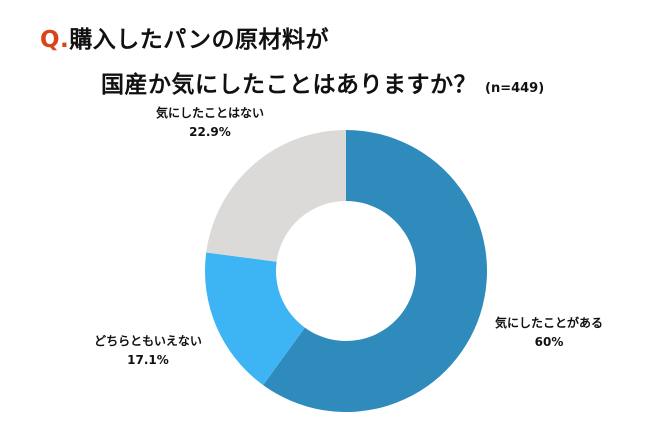 Image resolution: width=648 pixels, height=432 pixels. I want to click on title-text-line-1: 購入したパンの原材料が, so click(199, 40).